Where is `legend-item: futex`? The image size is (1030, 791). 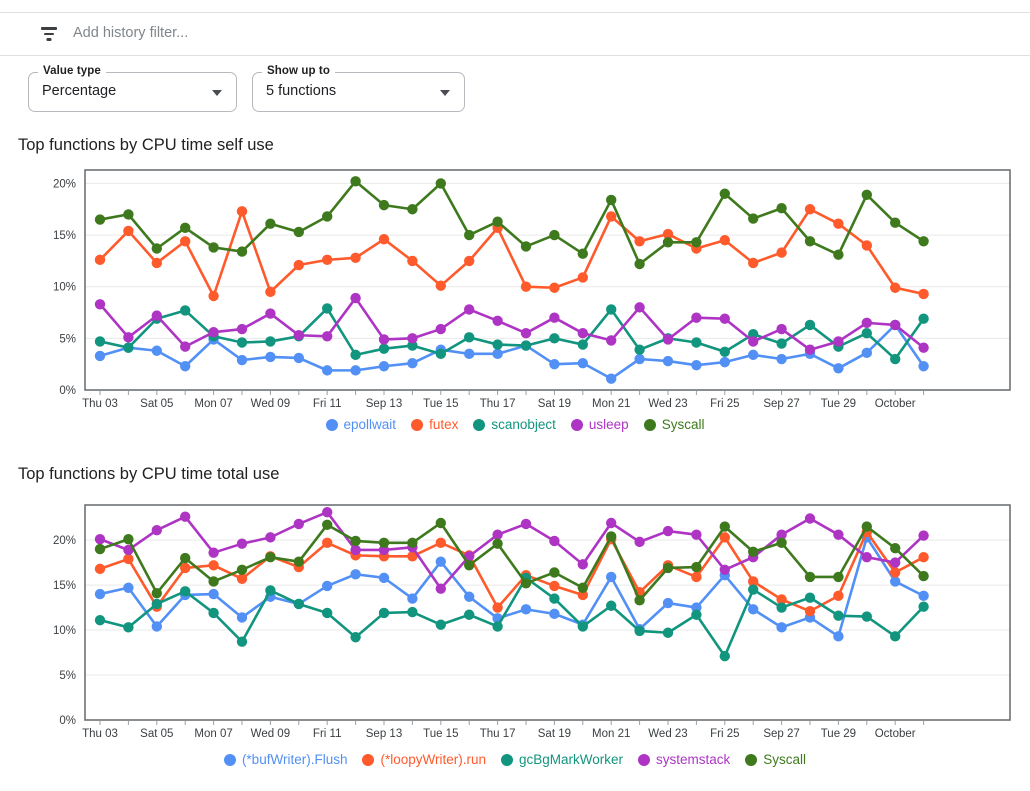
legend-item: futex is located at coordinates (434, 424).